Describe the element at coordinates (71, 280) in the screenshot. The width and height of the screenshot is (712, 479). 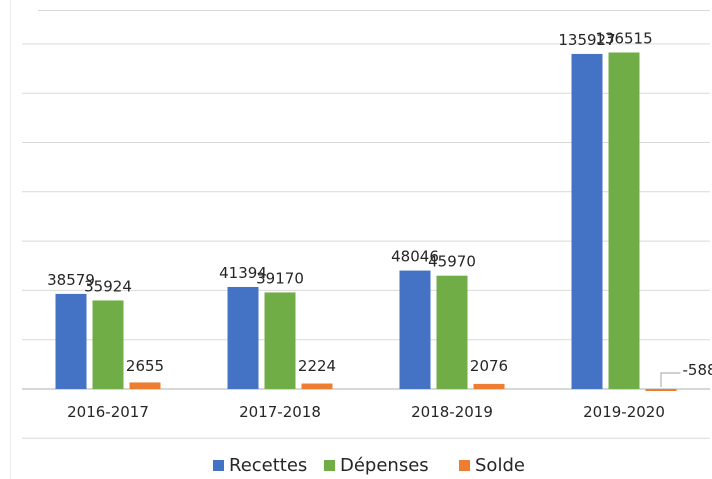
I see `data-label: 38579` at that location.